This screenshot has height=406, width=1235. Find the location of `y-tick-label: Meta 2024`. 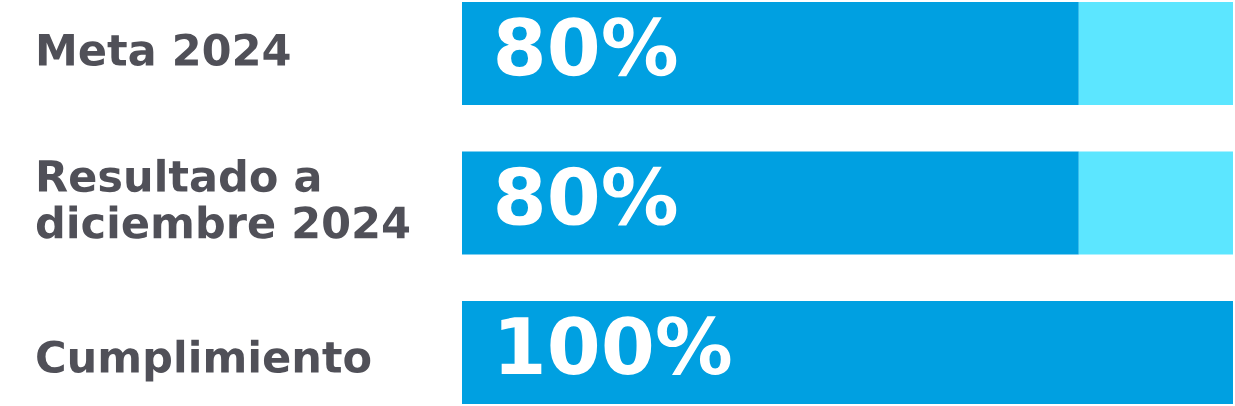

y-tick-label: Meta 2024 is located at coordinates (164, 50).